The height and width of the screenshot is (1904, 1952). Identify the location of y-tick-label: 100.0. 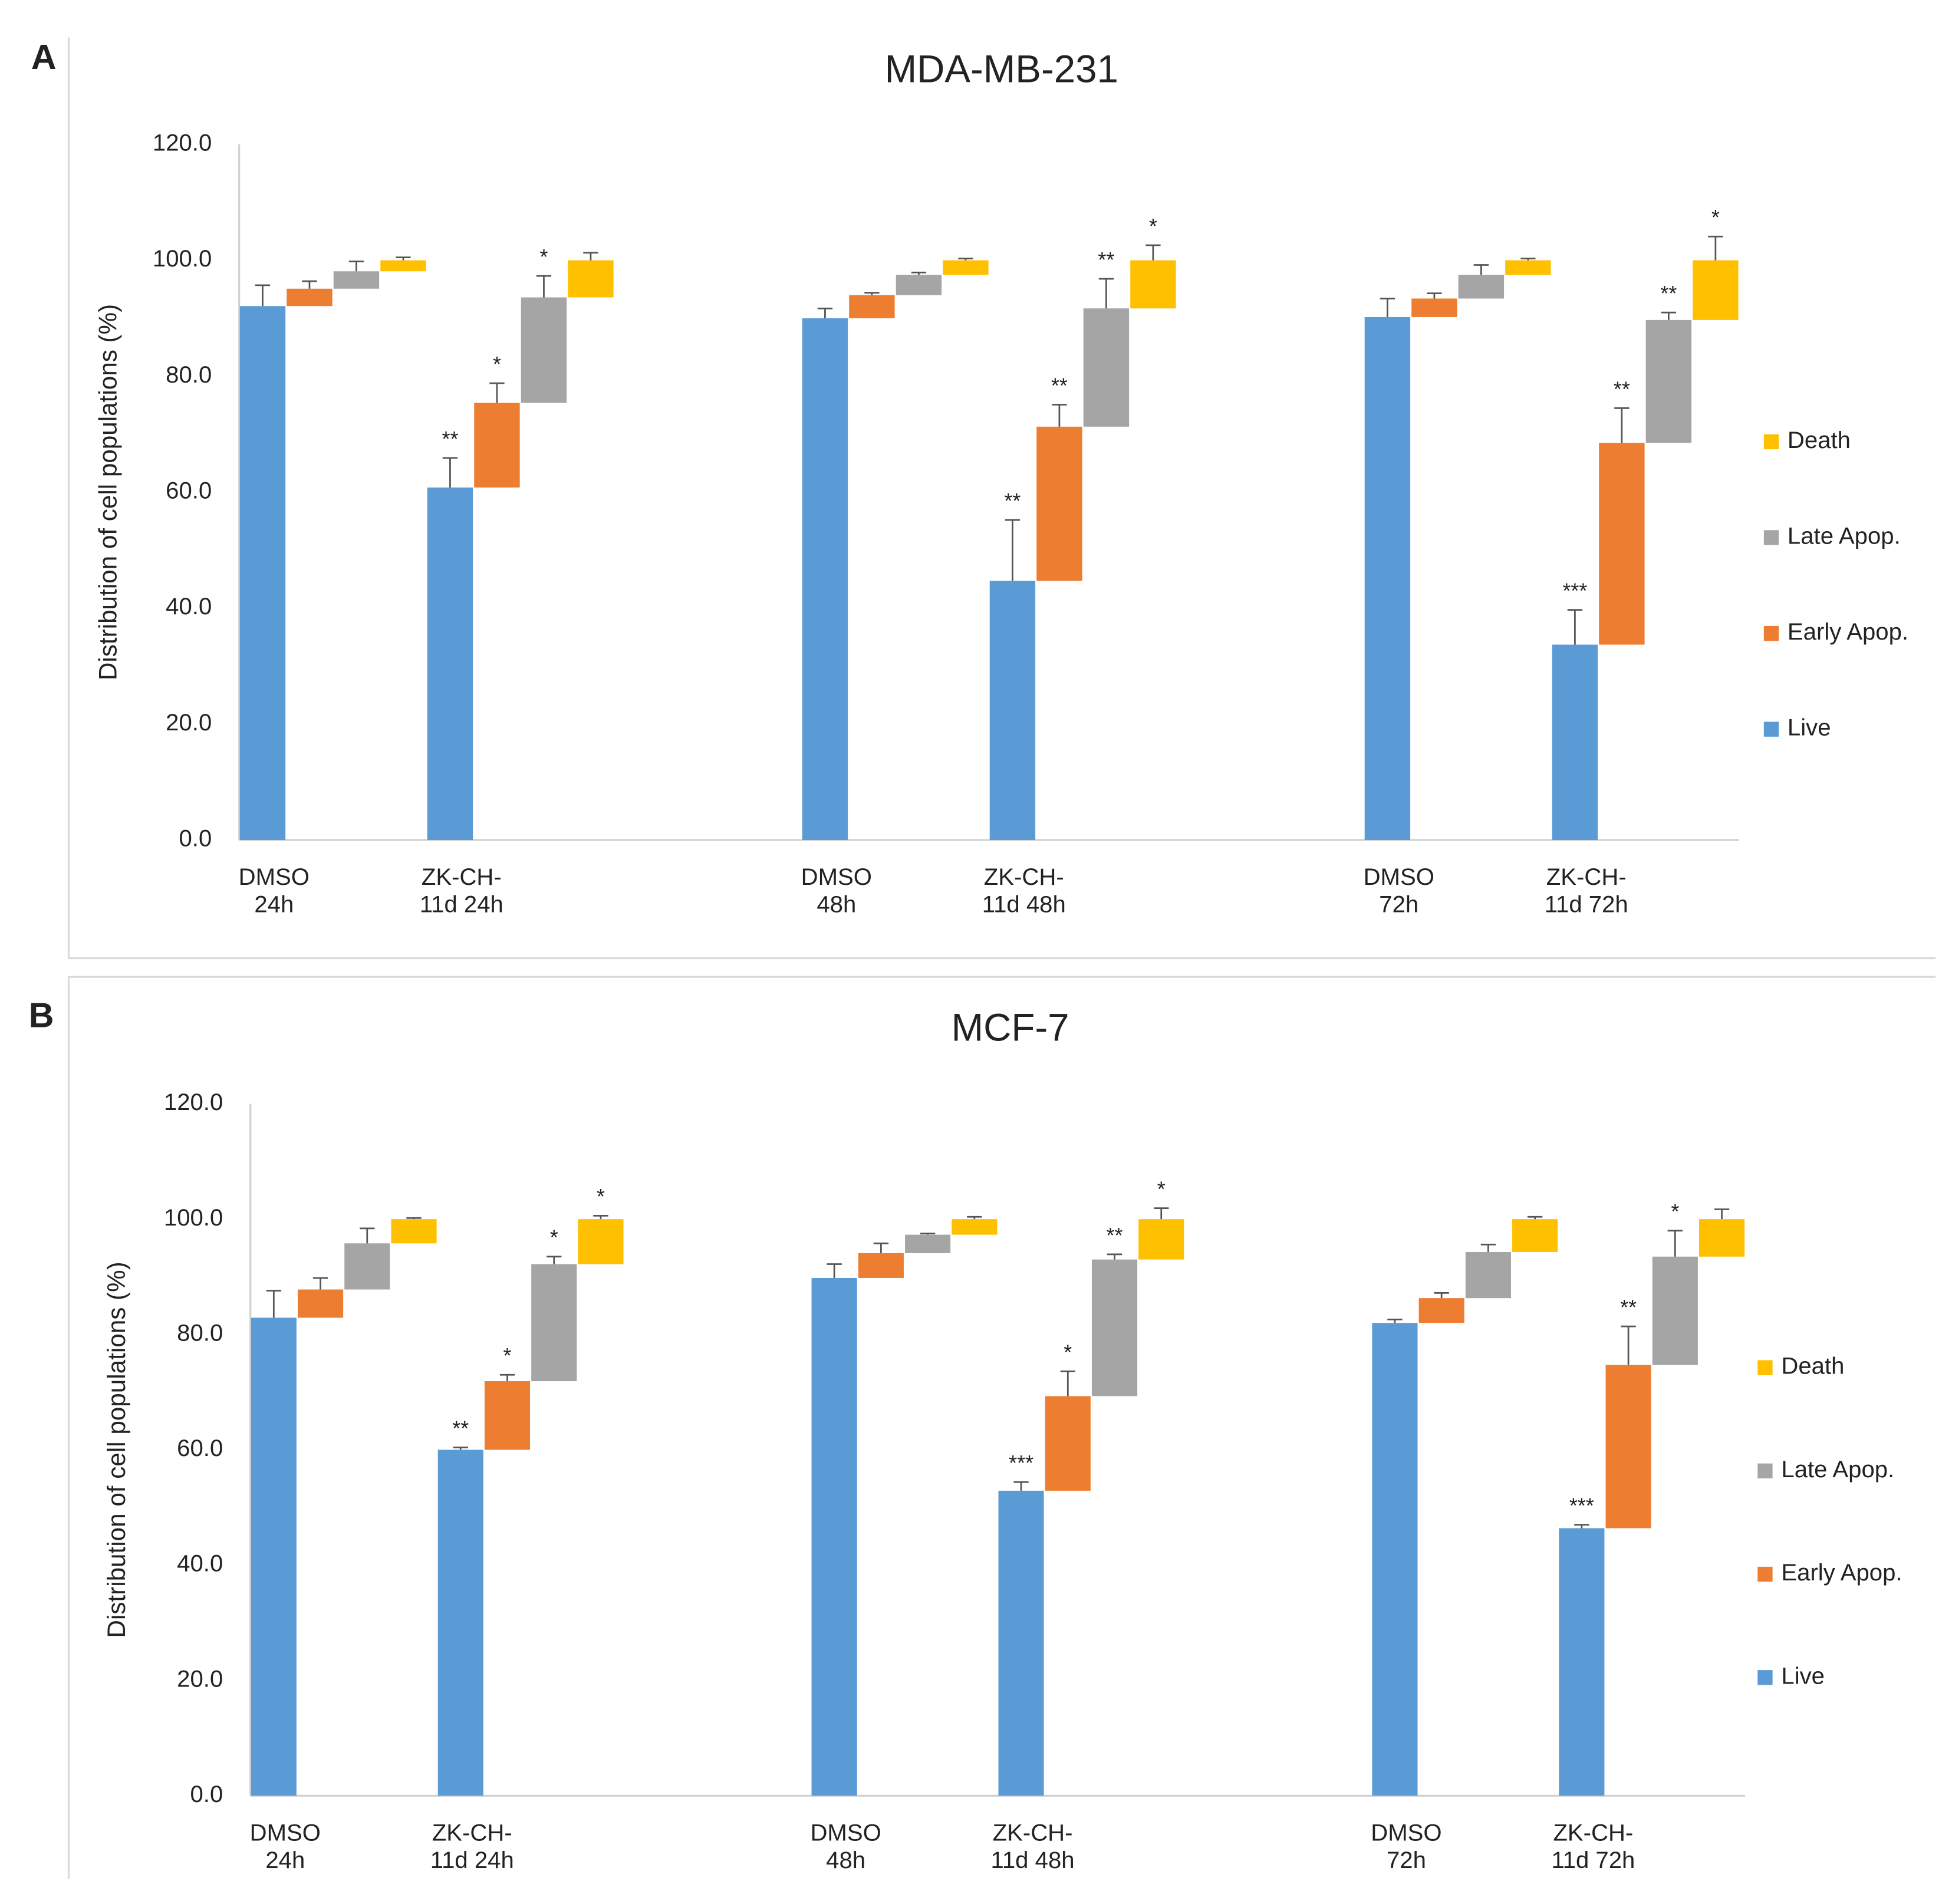
(194, 1218).